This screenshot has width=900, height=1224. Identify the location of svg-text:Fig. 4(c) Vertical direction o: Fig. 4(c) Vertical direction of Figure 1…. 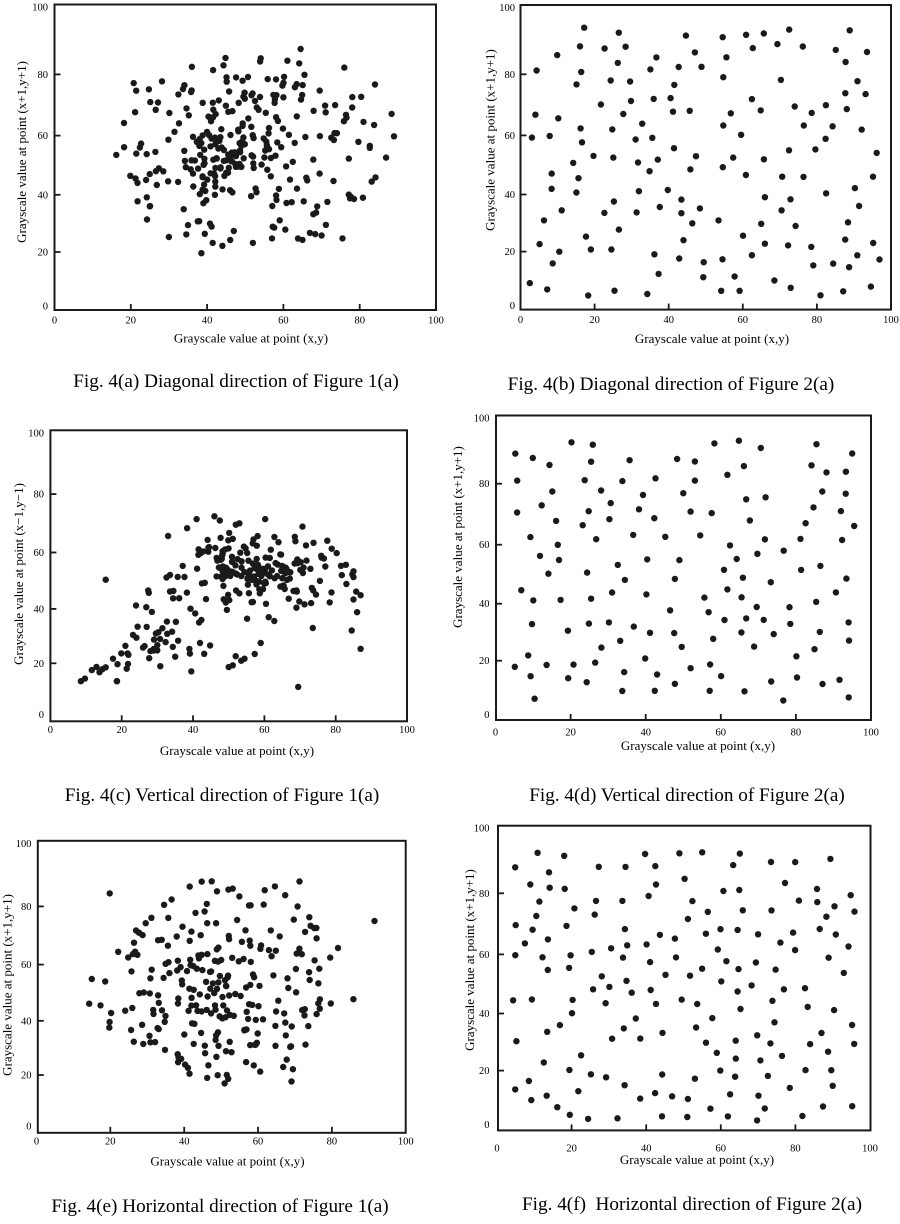
(222, 795).